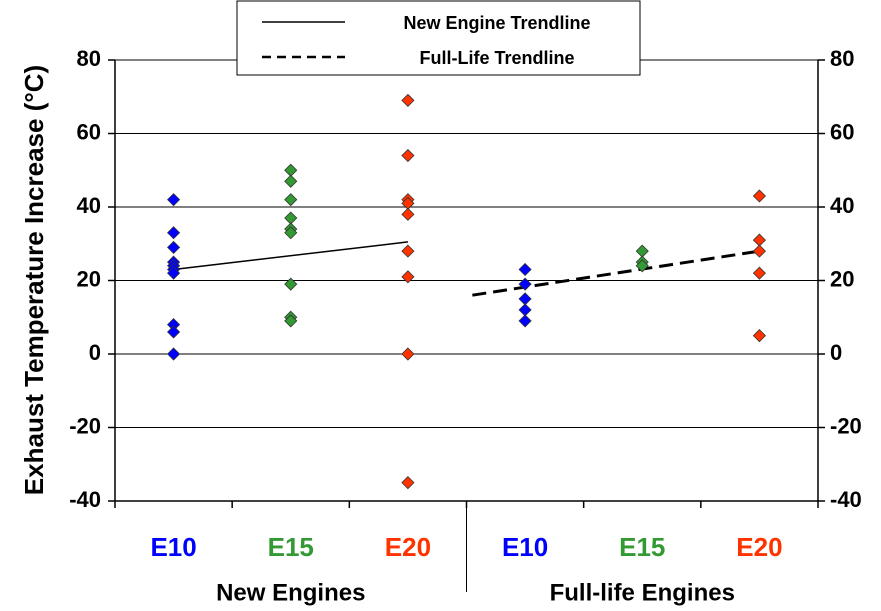 The height and width of the screenshot is (611, 881). What do you see at coordinates (89, 131) in the screenshot?
I see `y-tick-label: 60` at bounding box center [89, 131].